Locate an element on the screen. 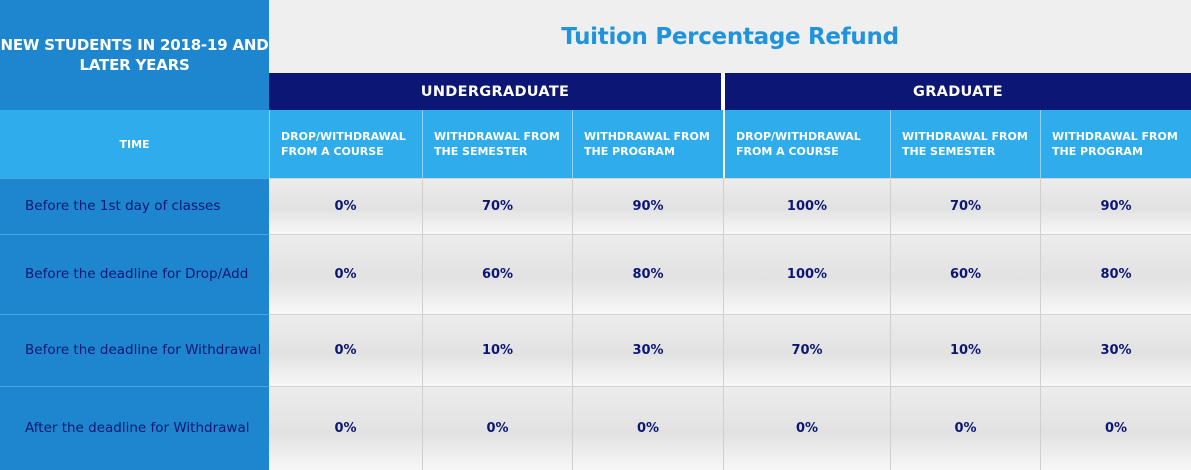 This screenshot has height=470, width=1191. table-title: Tuition Percentage Refund is located at coordinates (730, 36).